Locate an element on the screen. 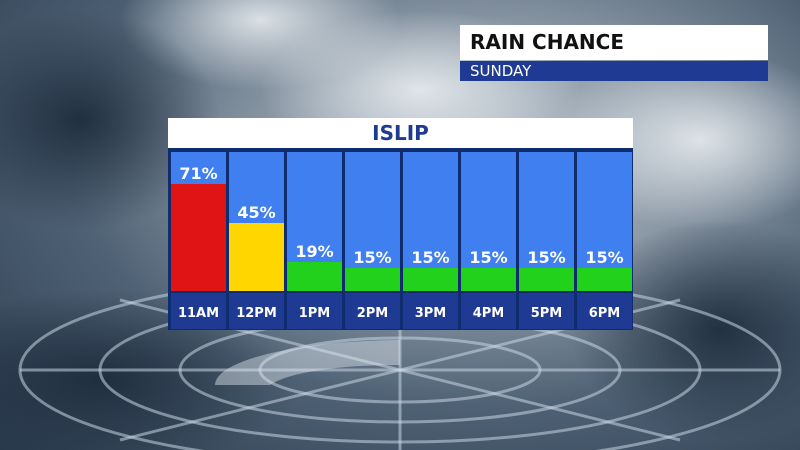  bar-6pm is located at coordinates (604, 279).